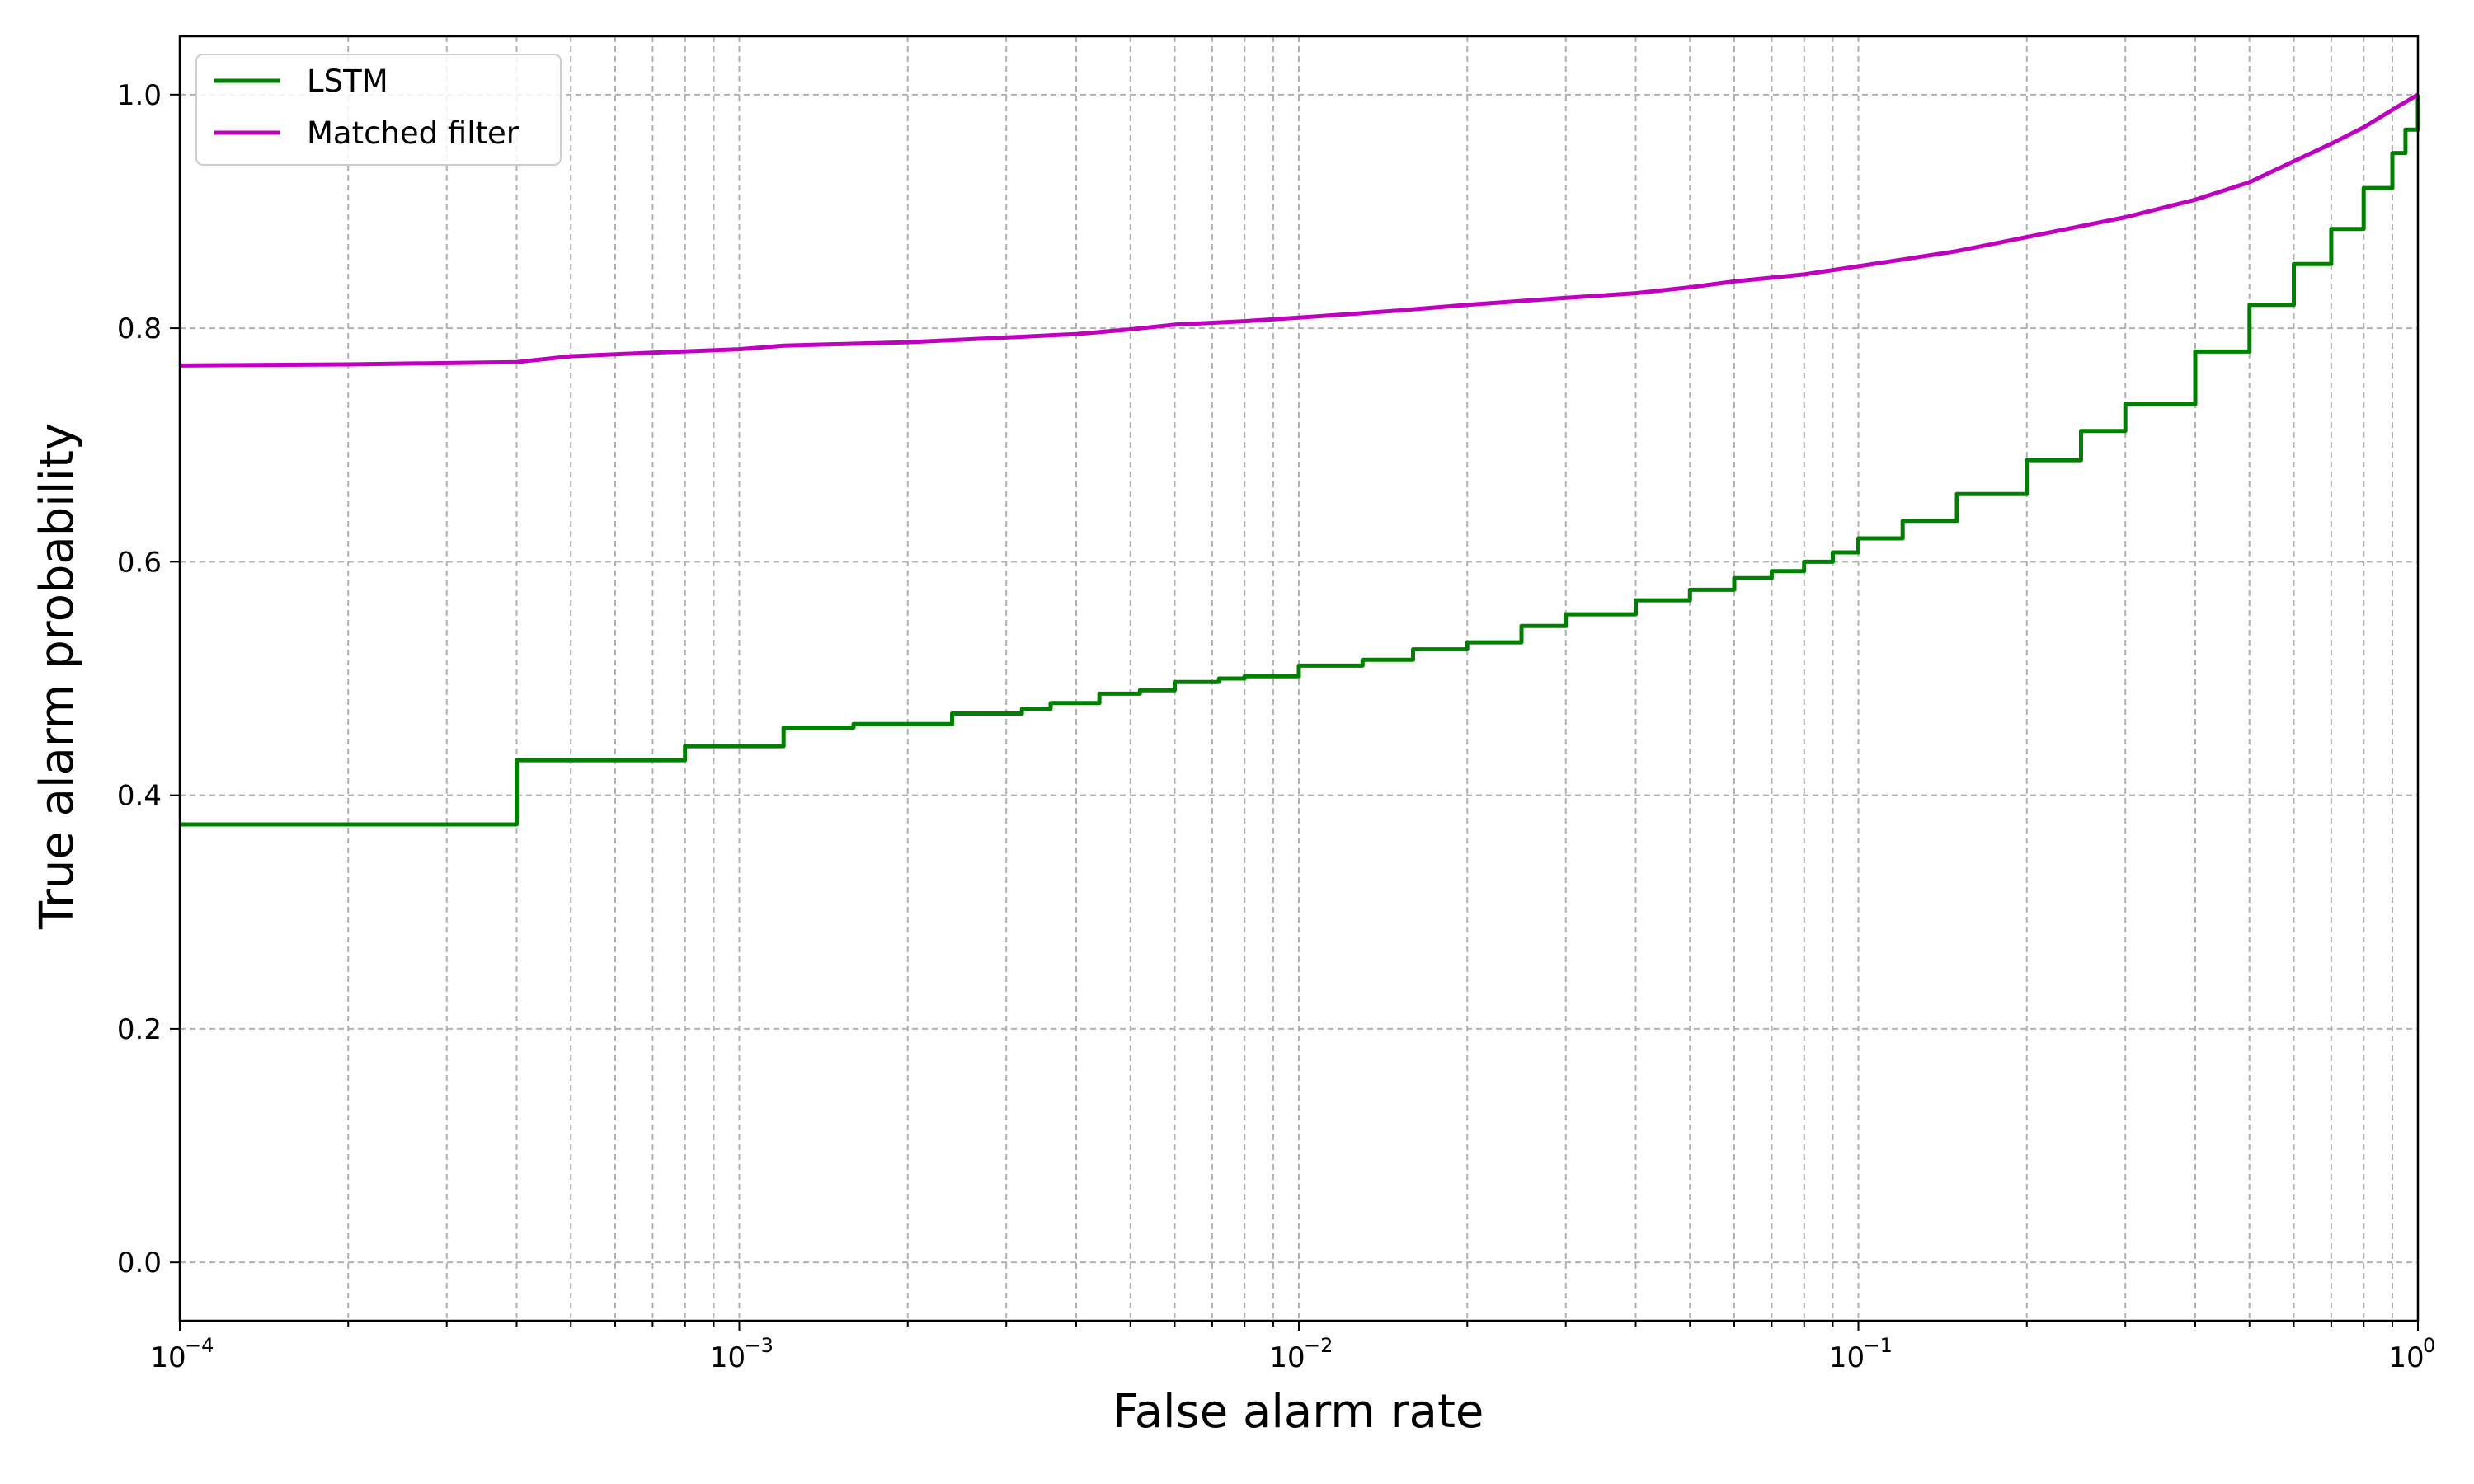 The image size is (2474, 1484). Describe the element at coordinates (139, 1029) in the screenshot. I see `y-tick-label: 0.2` at that location.